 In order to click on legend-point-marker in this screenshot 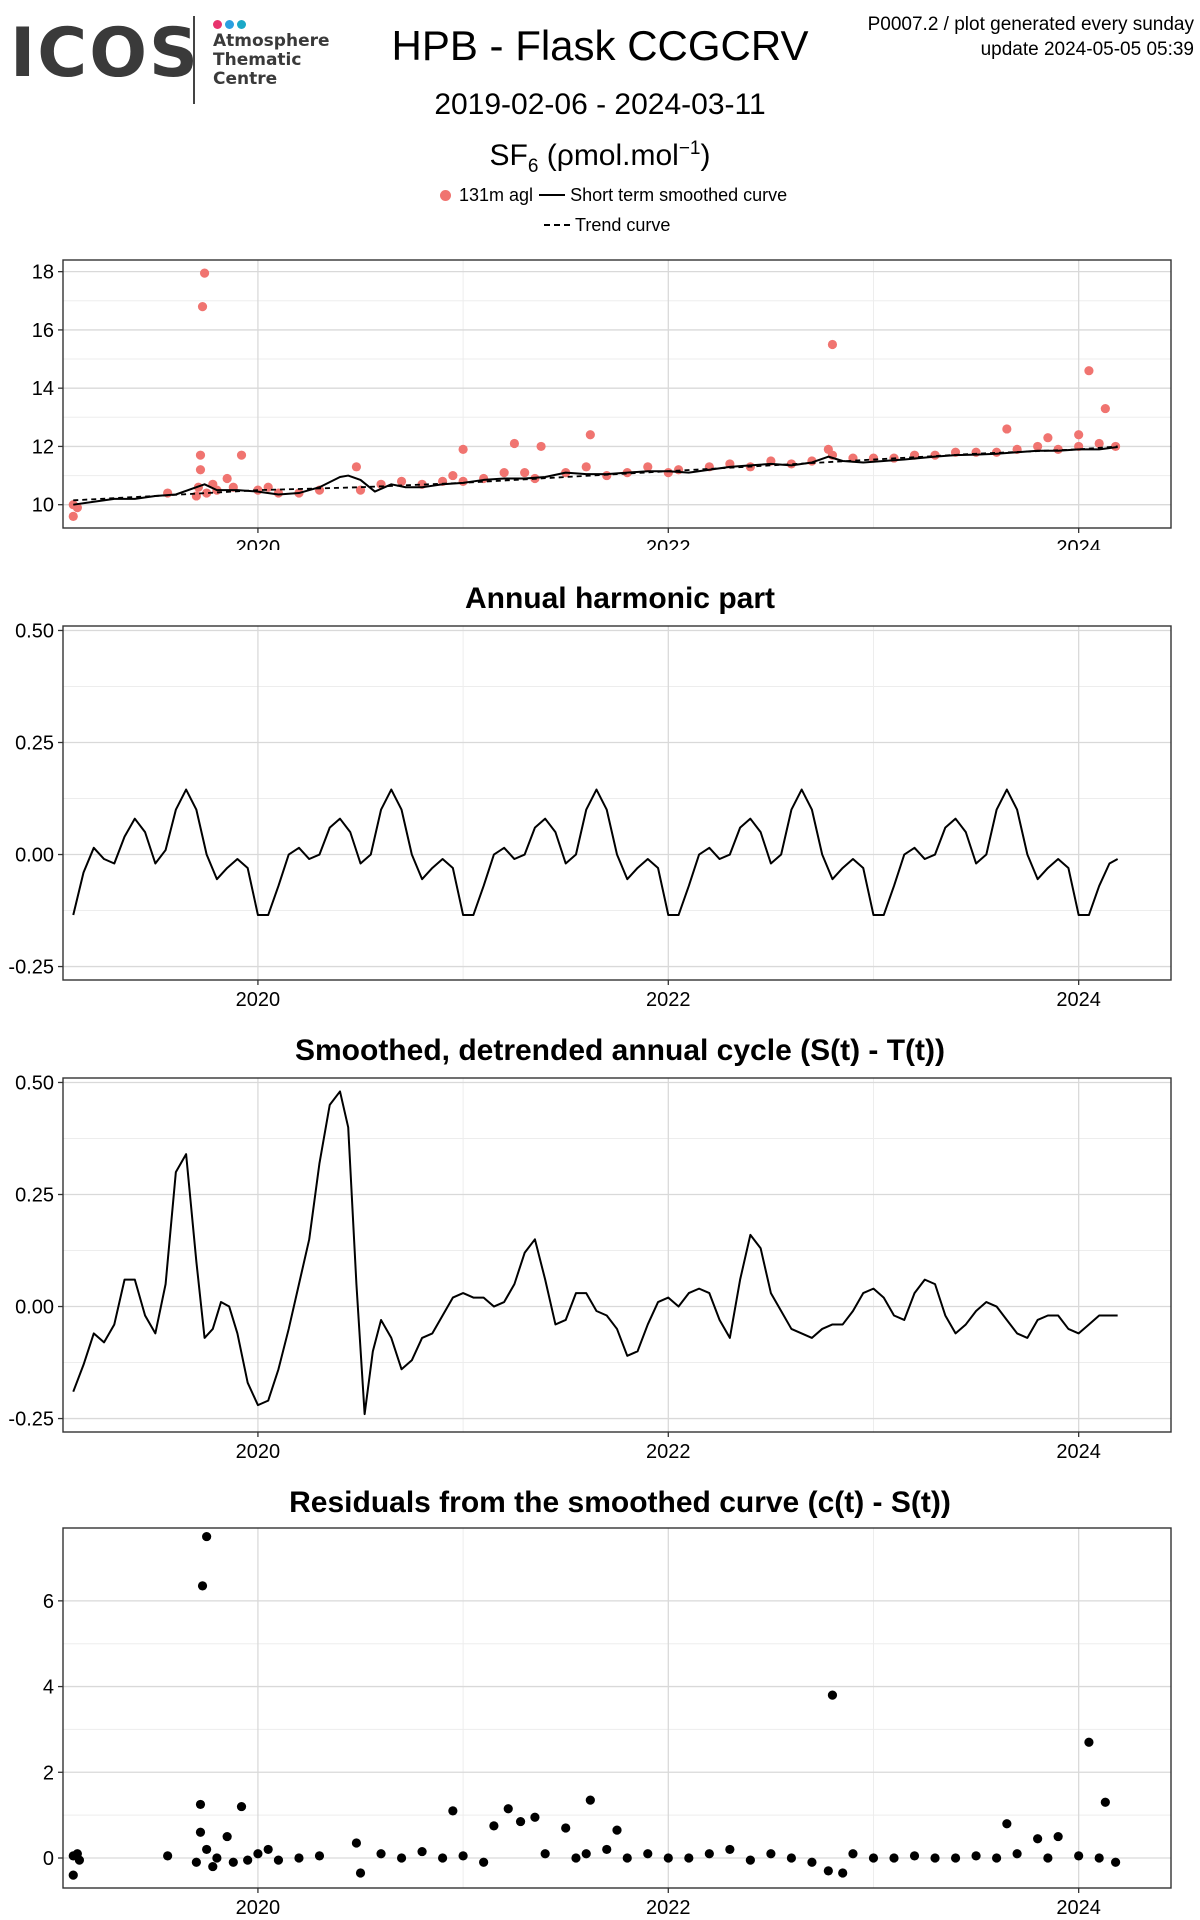, I will do `click(445, 195)`.